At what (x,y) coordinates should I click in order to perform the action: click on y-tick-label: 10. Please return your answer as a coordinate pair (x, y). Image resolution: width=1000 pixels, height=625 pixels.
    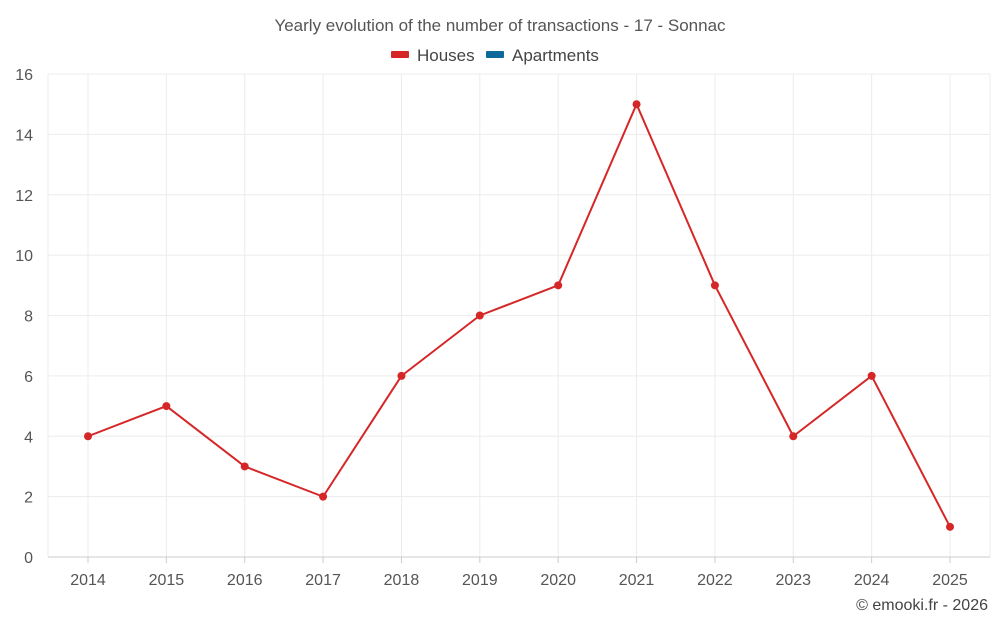
    Looking at the image, I should click on (24, 256).